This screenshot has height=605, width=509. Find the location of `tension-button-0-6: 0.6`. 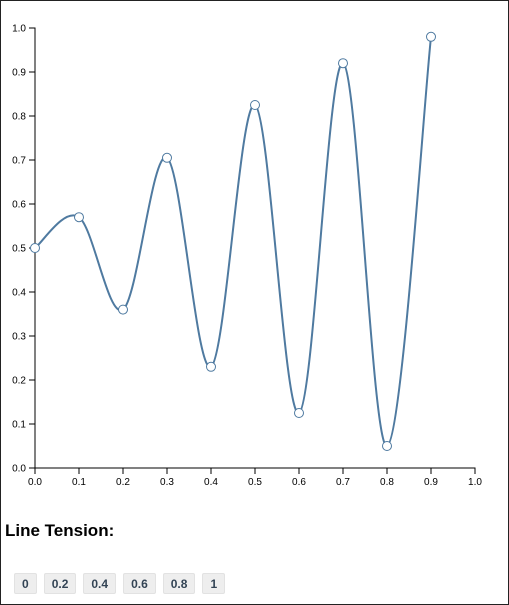

tension-button-0-6: 0.6 is located at coordinates (139, 583).